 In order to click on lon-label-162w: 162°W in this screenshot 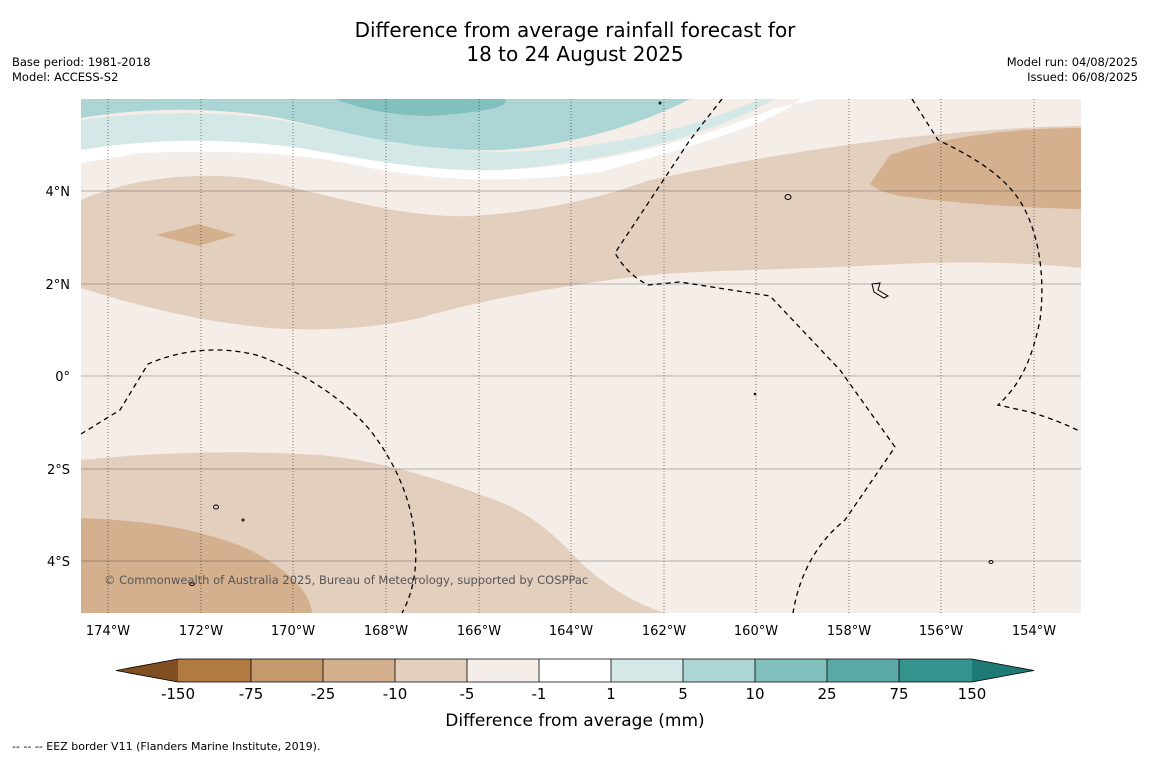, I will do `click(664, 631)`.